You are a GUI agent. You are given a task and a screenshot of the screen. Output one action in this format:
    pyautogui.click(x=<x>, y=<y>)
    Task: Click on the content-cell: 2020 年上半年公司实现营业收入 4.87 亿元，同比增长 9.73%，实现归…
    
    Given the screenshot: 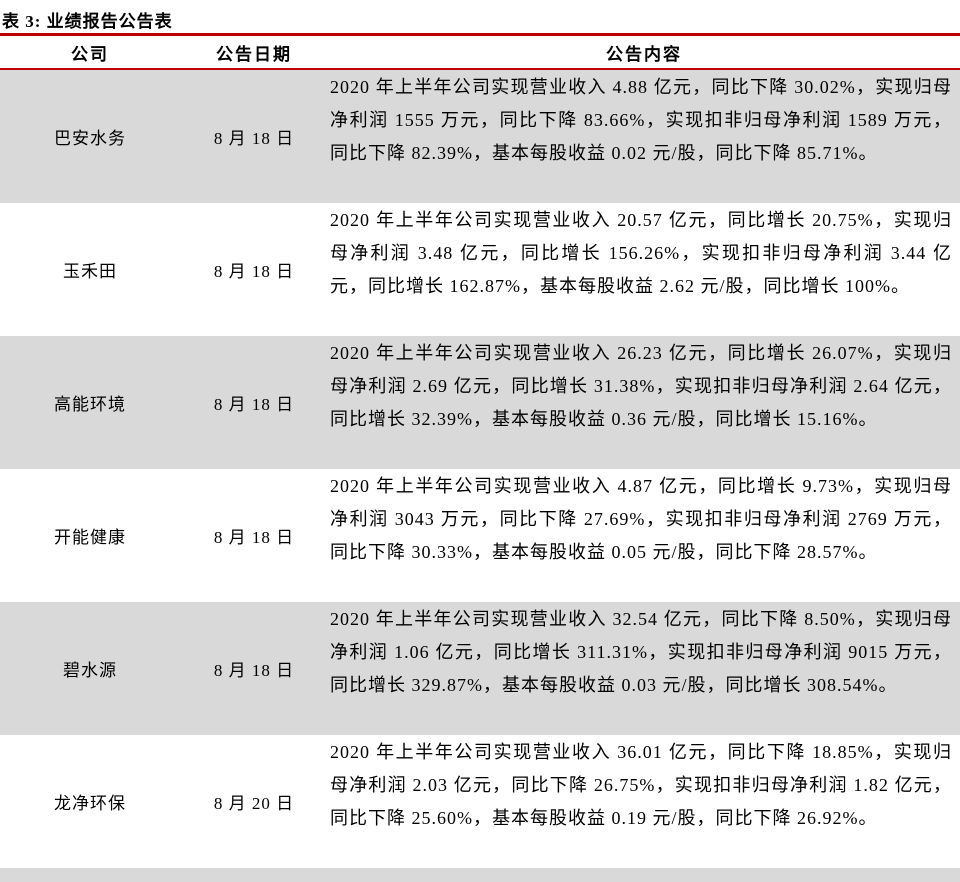 What is the action you would take?
    pyautogui.click(x=641, y=519)
    